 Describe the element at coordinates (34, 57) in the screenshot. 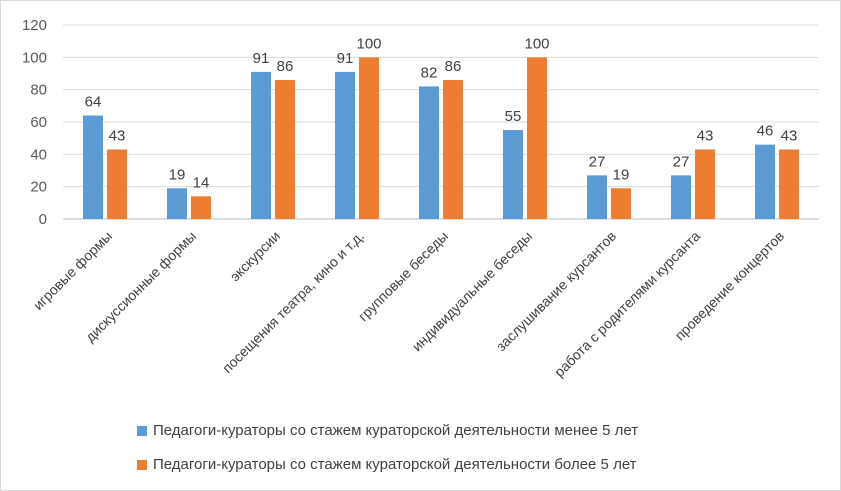

I see `y-tick-label: 100` at that location.